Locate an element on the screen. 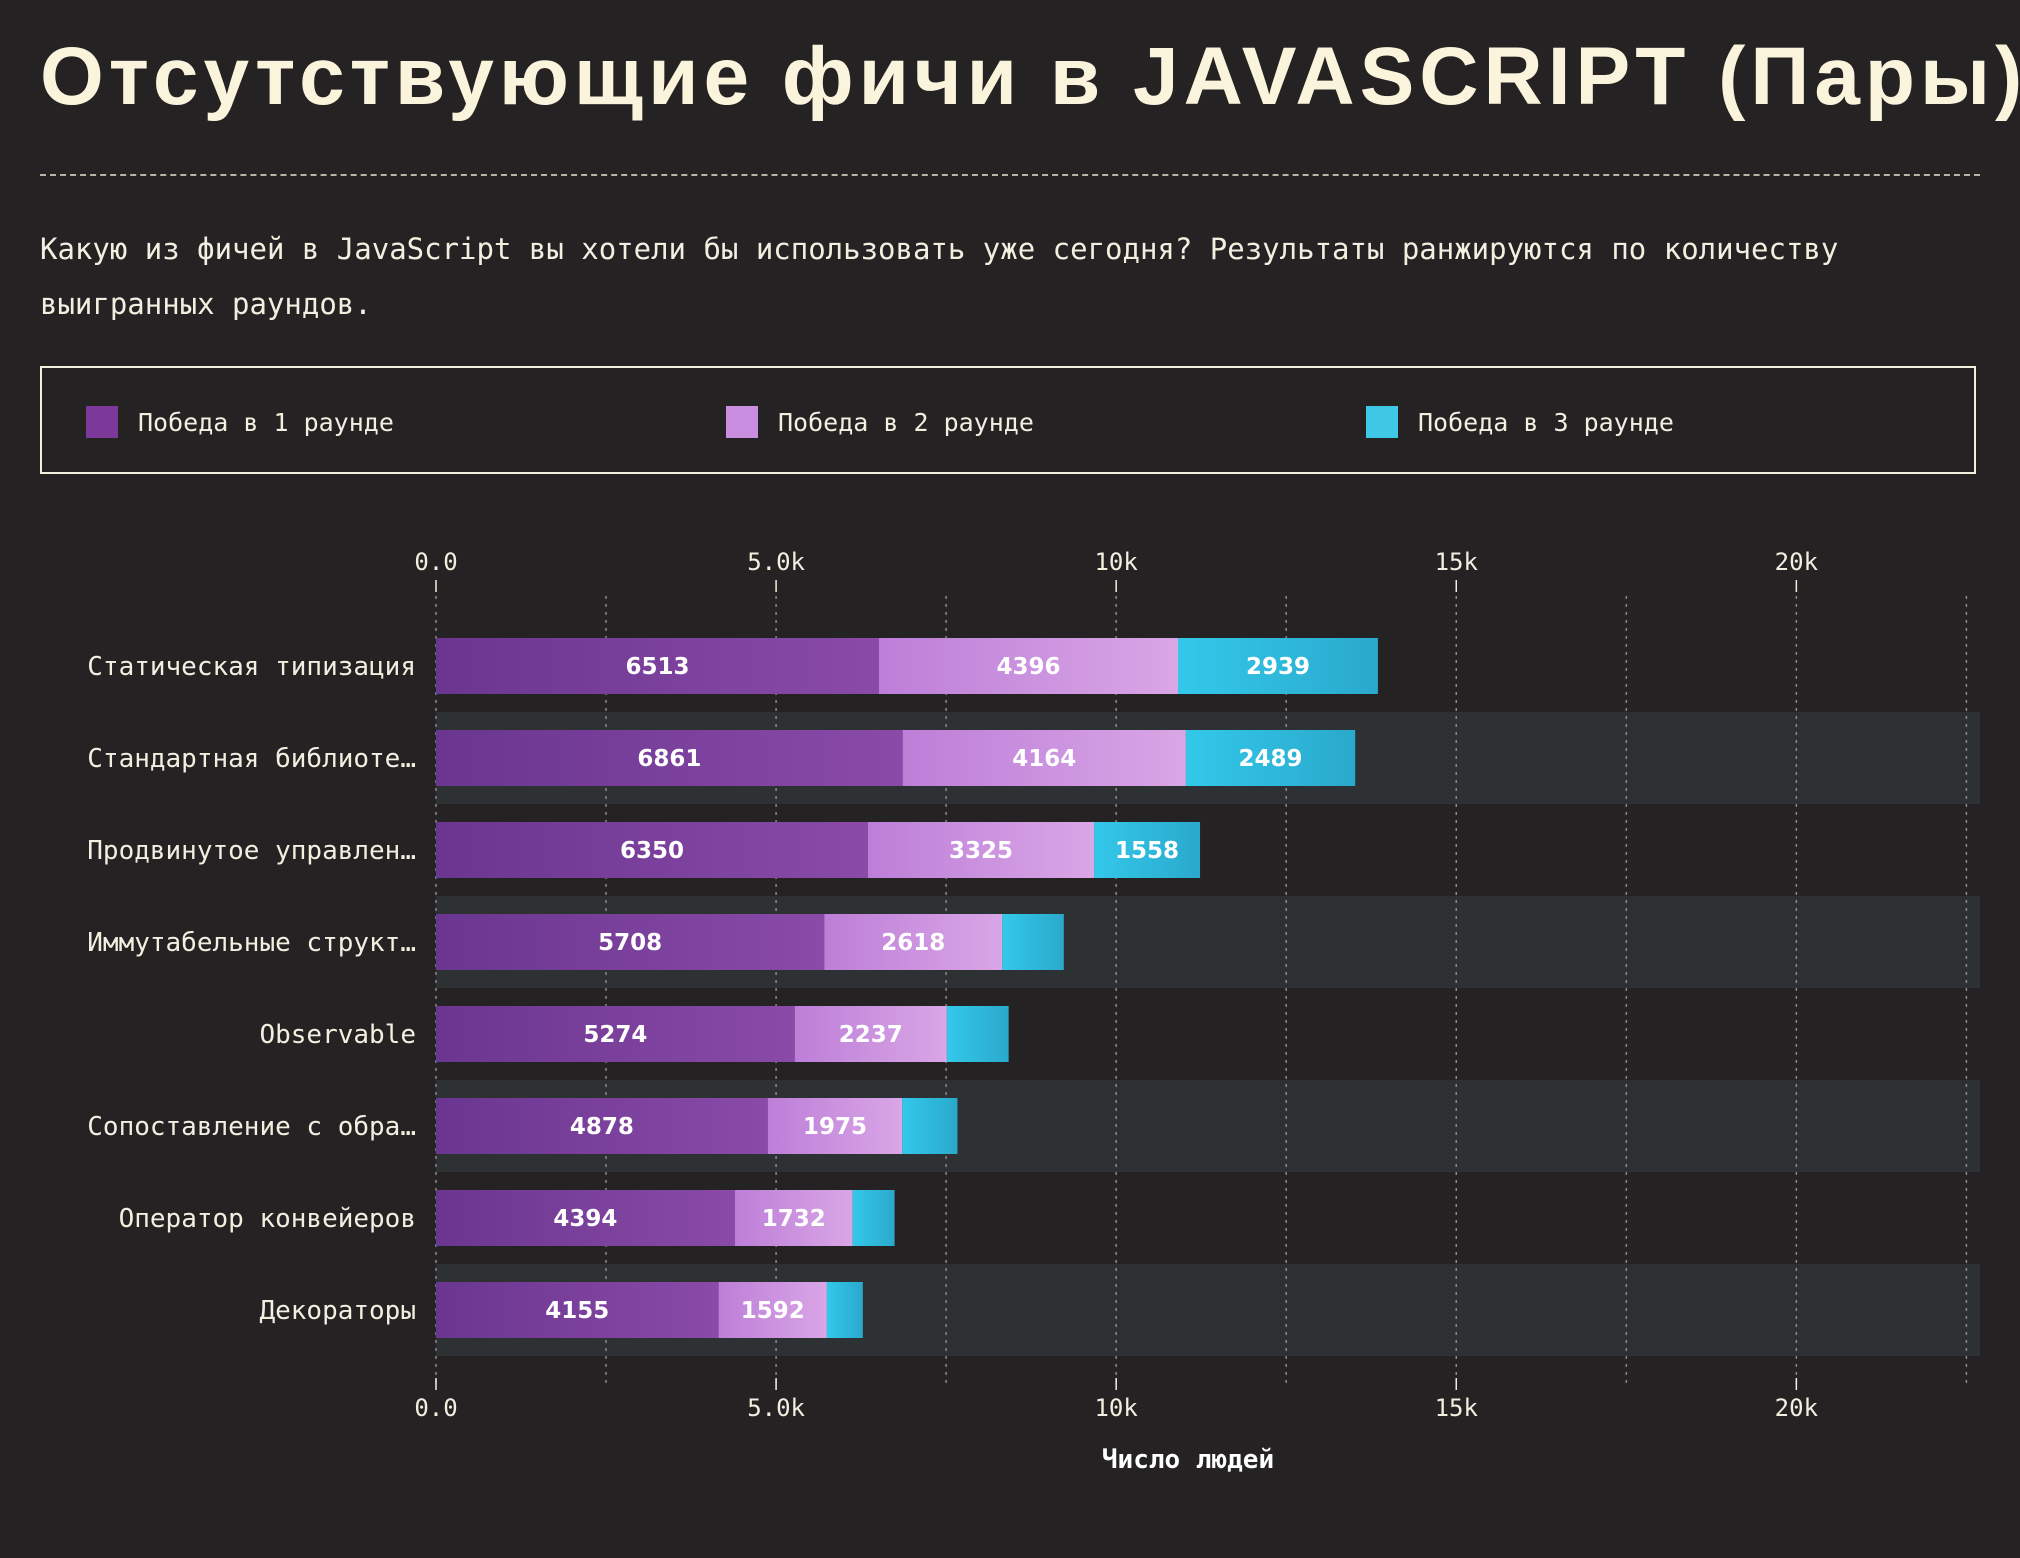  data-label: 1558 is located at coordinates (1147, 851).